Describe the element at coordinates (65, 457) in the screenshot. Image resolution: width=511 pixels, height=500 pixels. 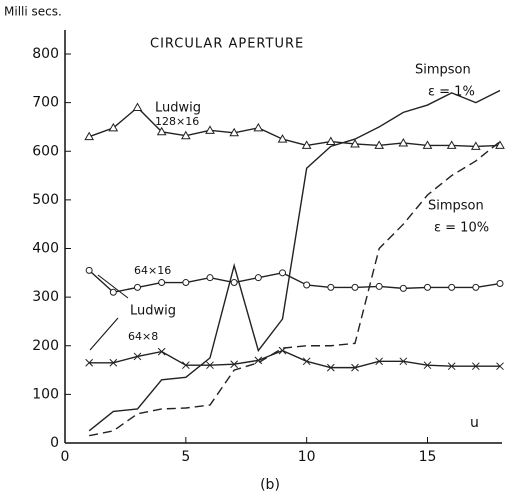
I see `x-tick-label: 0` at that location.